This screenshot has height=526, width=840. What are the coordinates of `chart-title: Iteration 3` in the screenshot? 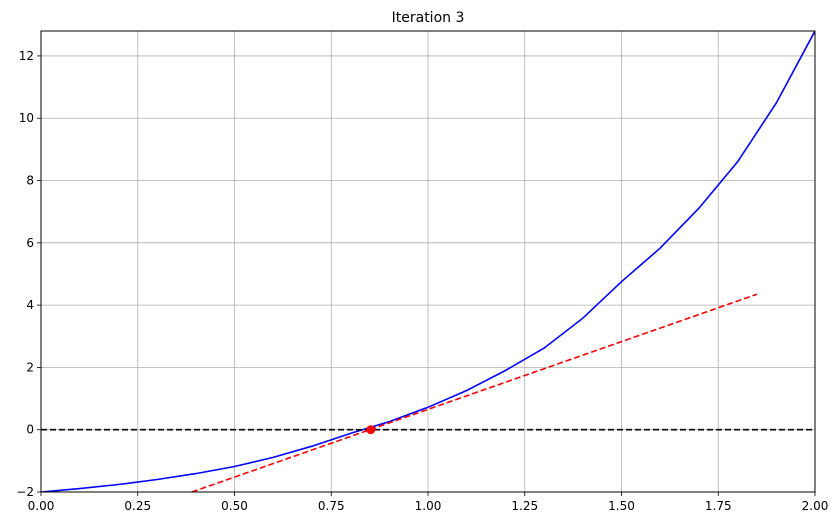 It's located at (428, 18).